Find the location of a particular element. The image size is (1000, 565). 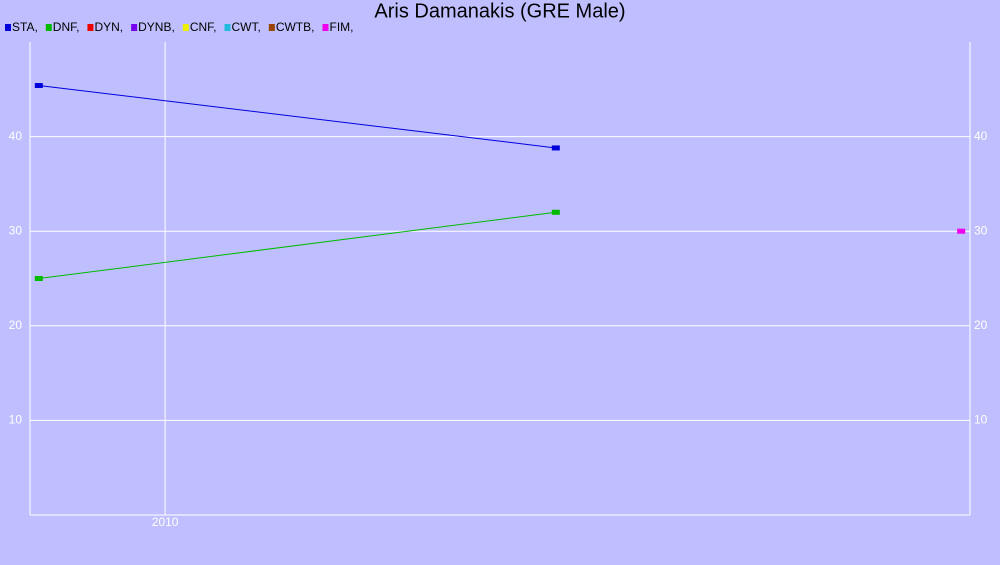

y-tick-label: 10 is located at coordinates (16, 420).